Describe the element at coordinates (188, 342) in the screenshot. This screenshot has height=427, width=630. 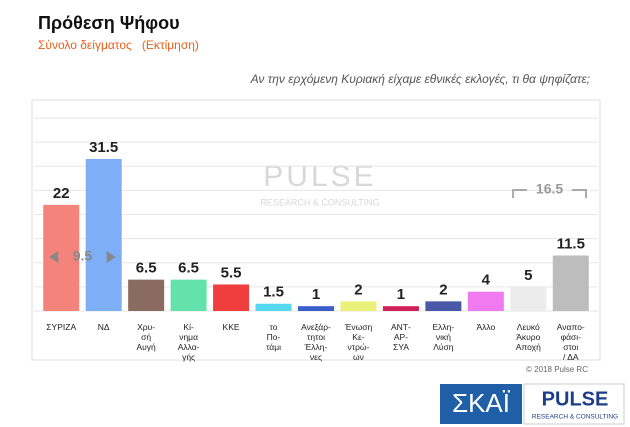
I see `x-tick-label: Κί- νημα Αλλα- γής` at that location.